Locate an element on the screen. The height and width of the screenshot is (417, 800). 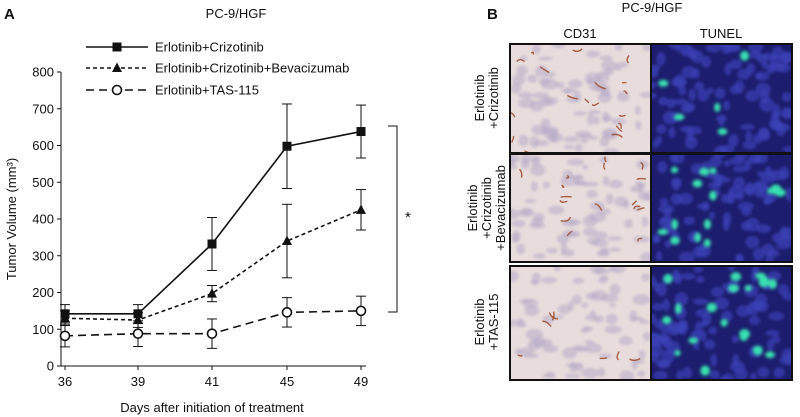
y-tick-label: 200 is located at coordinates (43, 292).